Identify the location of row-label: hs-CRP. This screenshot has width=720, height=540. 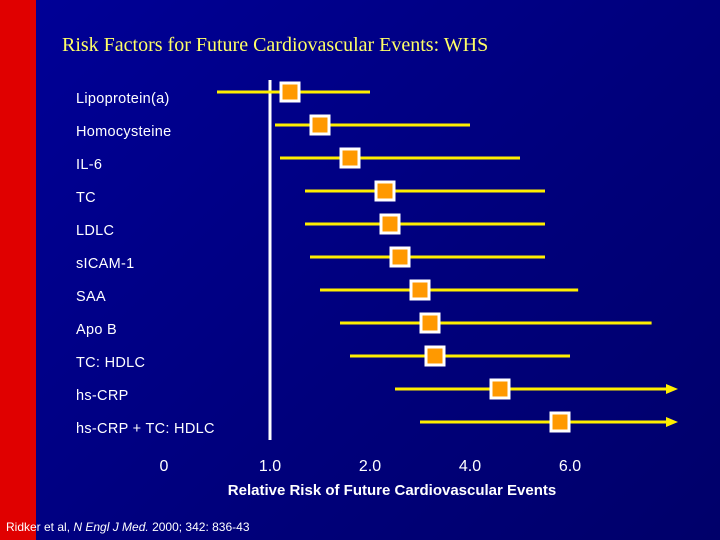
(102, 396).